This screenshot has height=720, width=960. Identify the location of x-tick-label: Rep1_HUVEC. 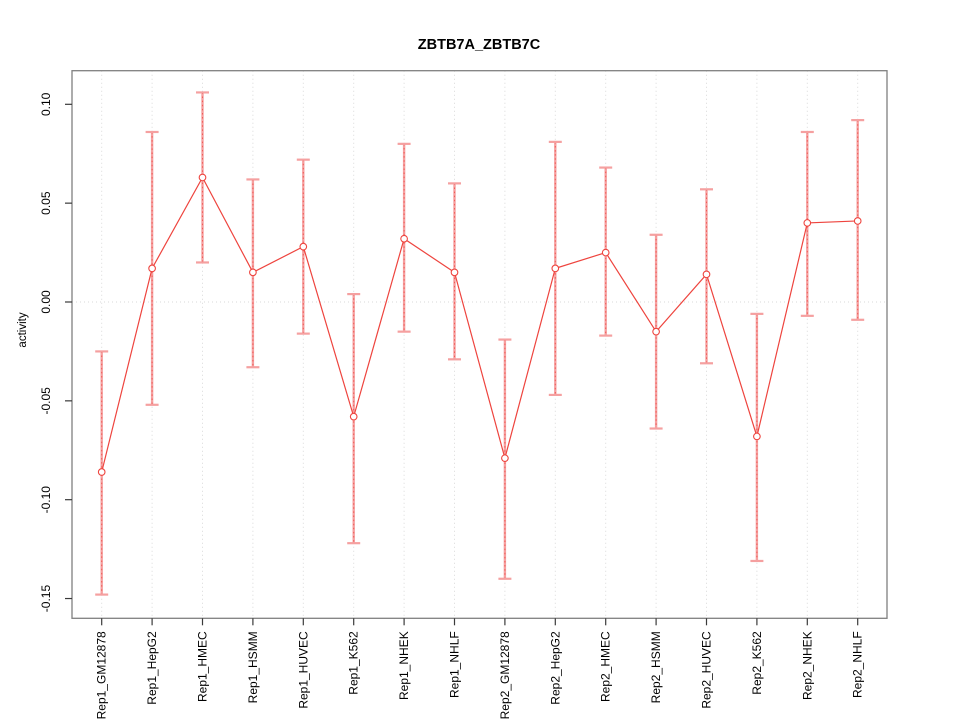
(303, 670).